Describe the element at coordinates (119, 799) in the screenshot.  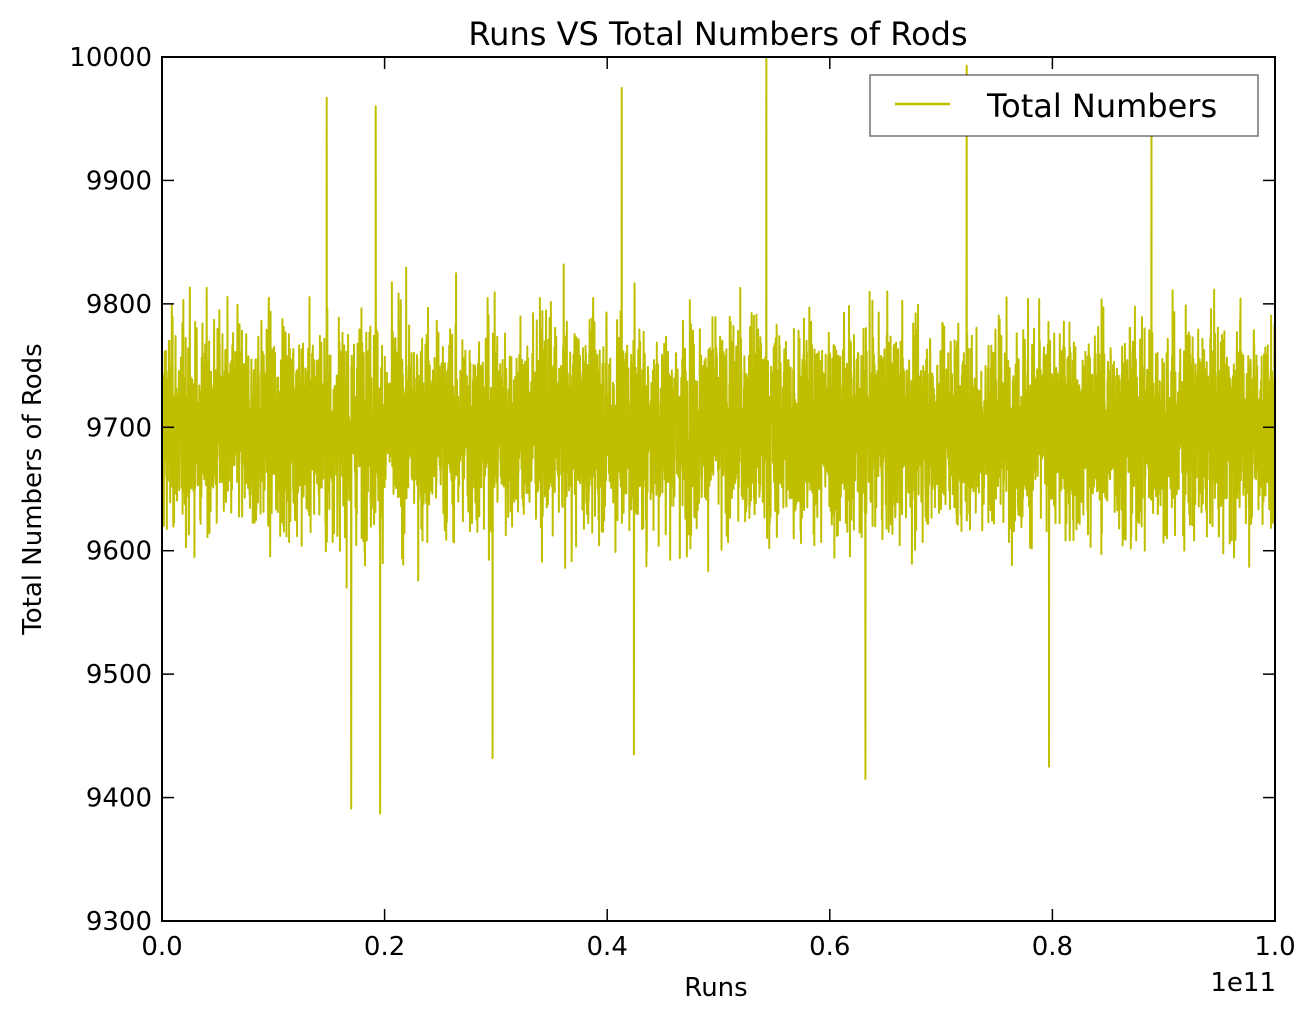
I see `y-tick-label: 9400` at that location.